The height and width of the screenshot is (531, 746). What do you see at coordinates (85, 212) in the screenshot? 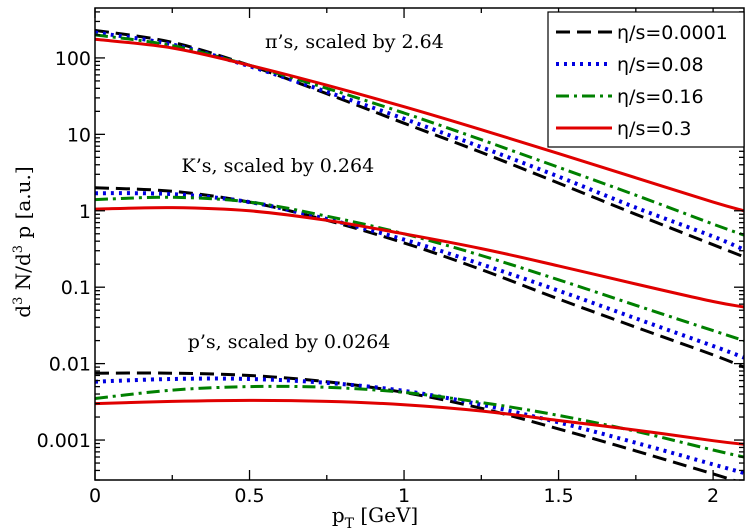
I see `y-tick-label-3: 1` at bounding box center [85, 212].